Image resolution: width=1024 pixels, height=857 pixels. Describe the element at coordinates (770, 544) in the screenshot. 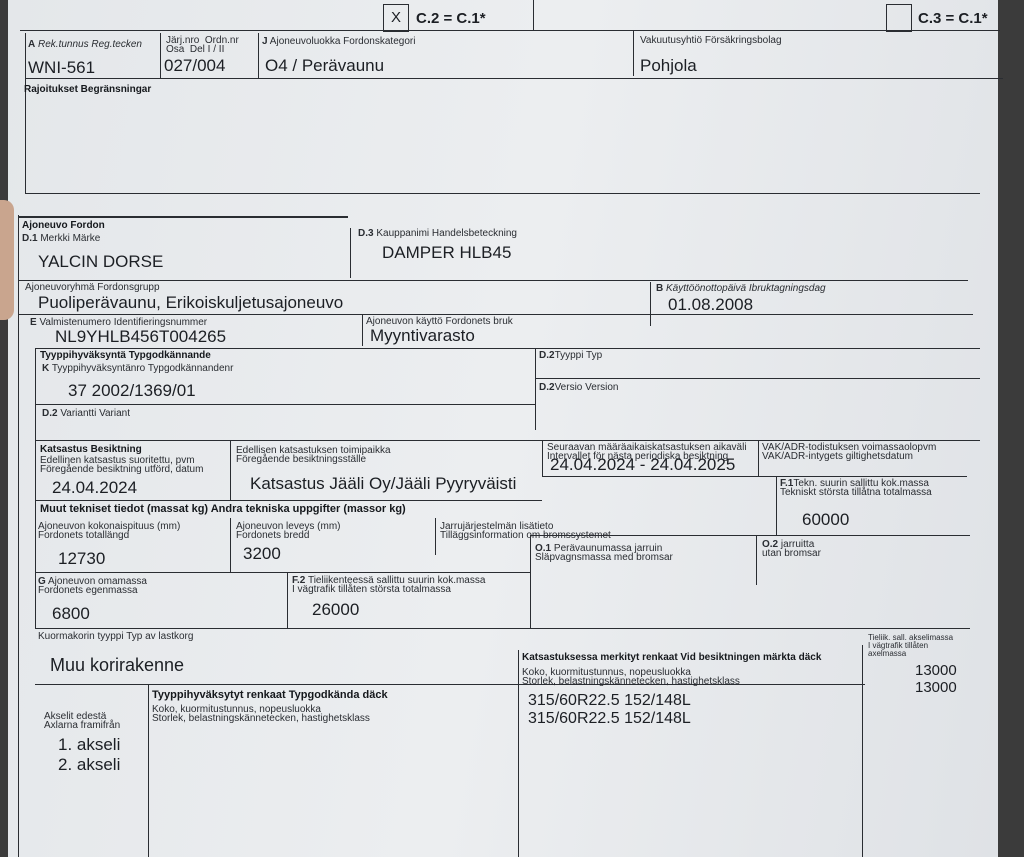

I see `o2-code: O.2` at that location.